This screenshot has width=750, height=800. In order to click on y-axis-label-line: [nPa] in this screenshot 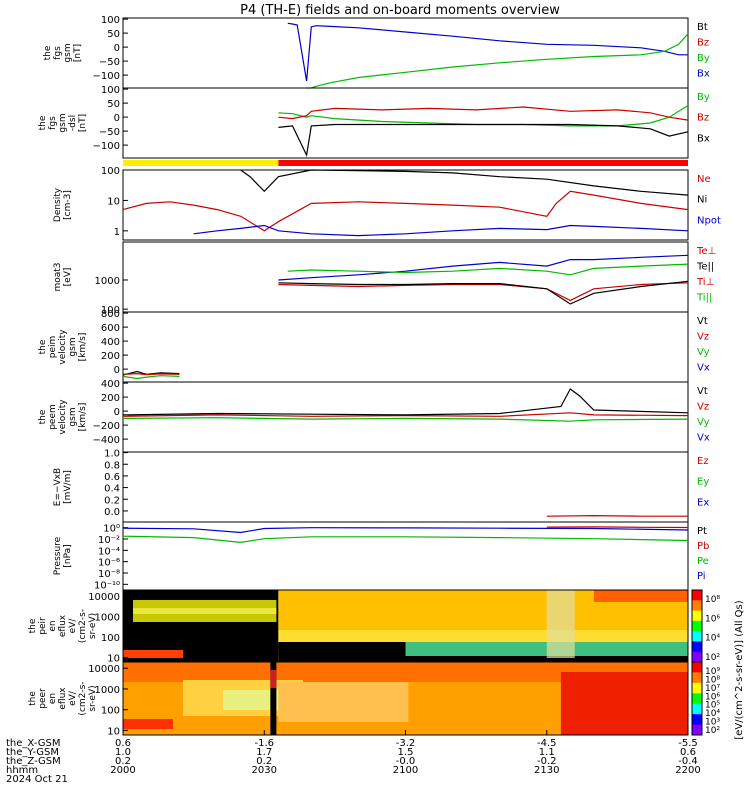, I will do `click(68, 555)`.